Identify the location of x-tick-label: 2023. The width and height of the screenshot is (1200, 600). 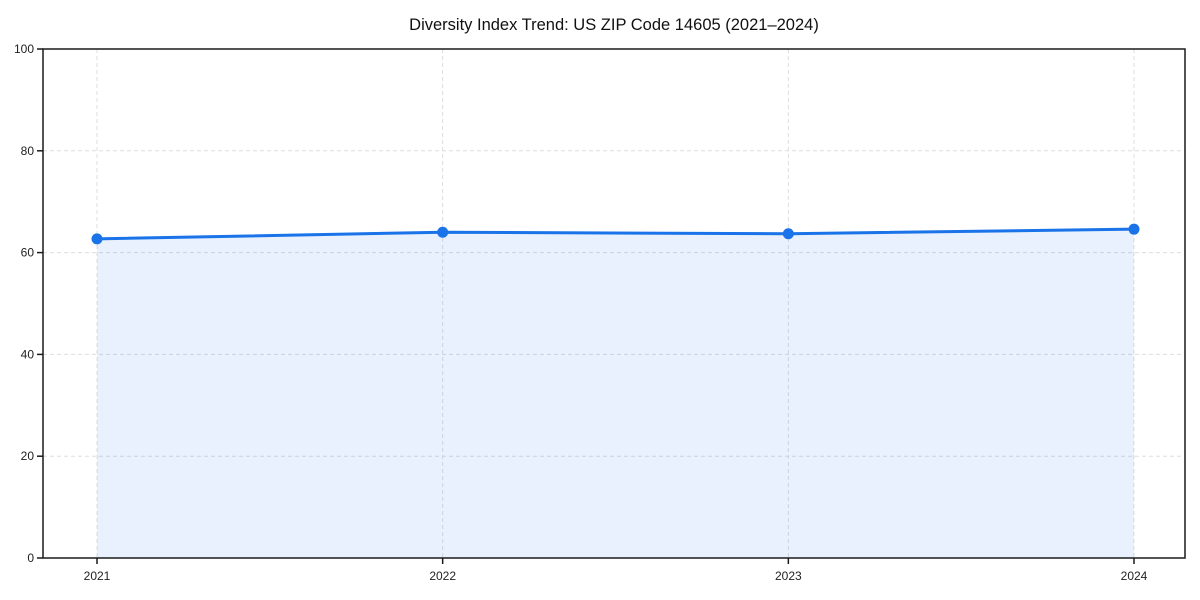
(788, 576).